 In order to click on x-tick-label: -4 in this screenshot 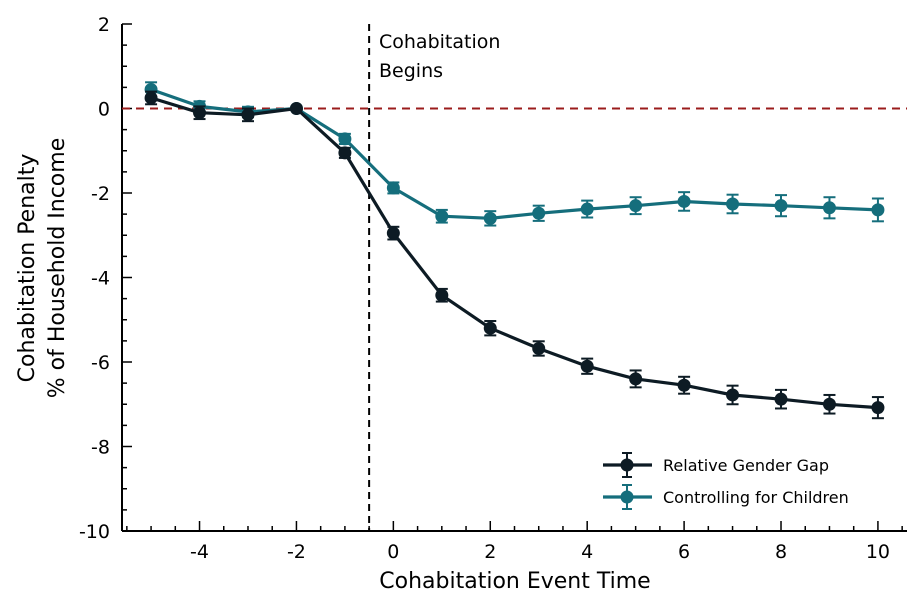, I will do `click(199, 552)`.